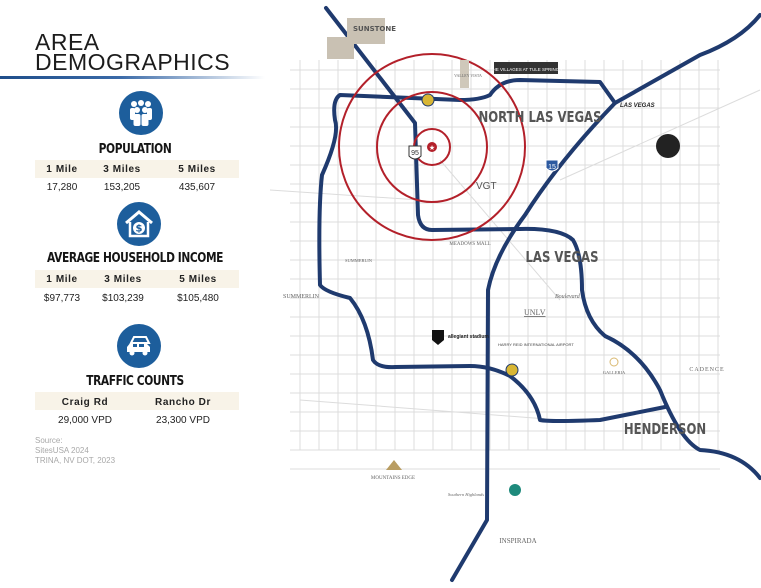 The height and width of the screenshot is (588, 761). Describe the element at coordinates (49, 440) in the screenshot. I see `source-label: Source:` at that location.